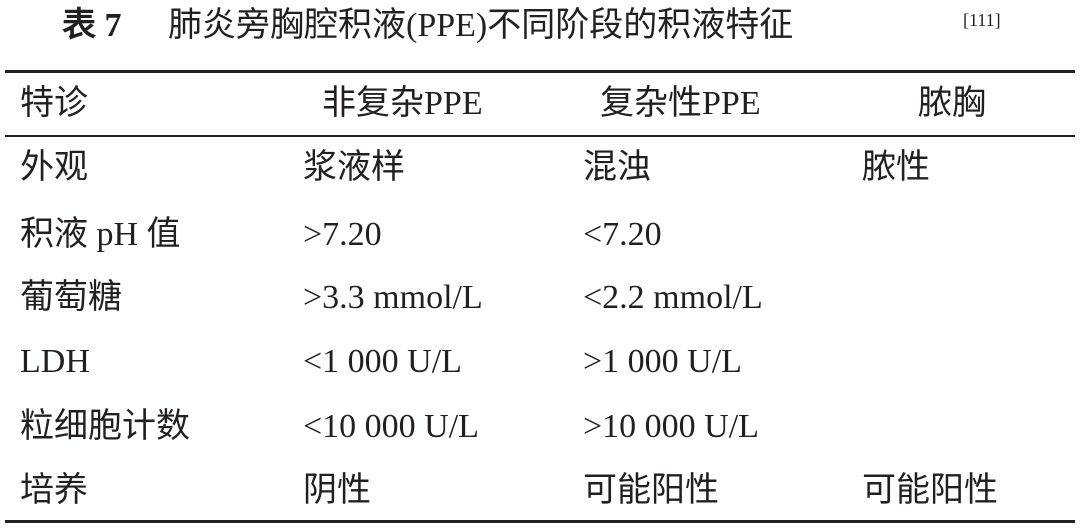 The image size is (1080, 532). Describe the element at coordinates (71, 297) in the screenshot. I see `table-cell: 葡萄糖` at that location.